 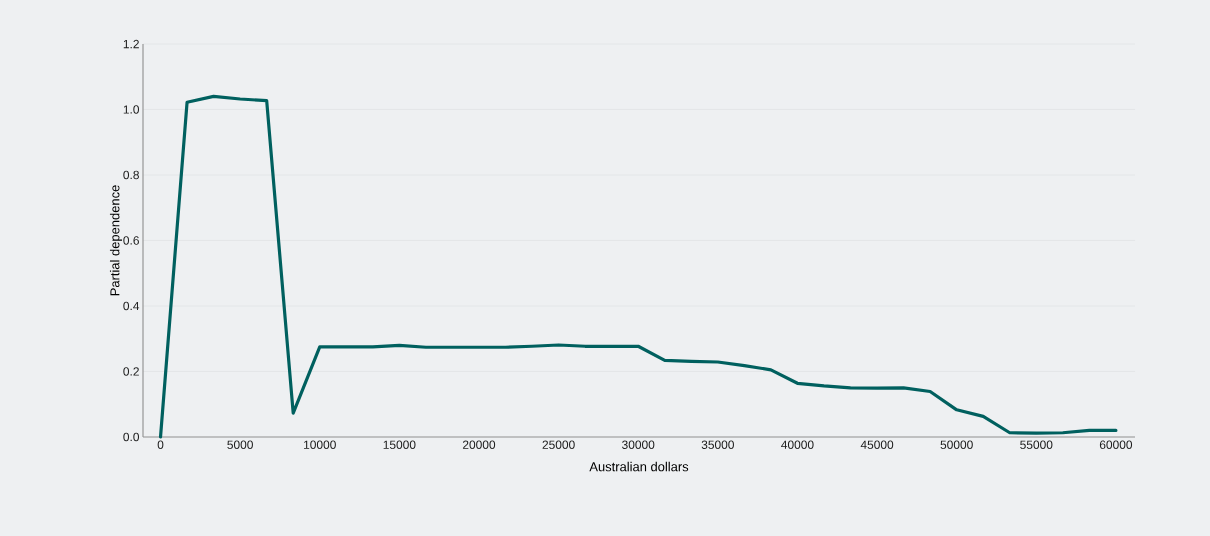 What do you see at coordinates (131, 437) in the screenshot?
I see `y-tick-label: 0.0` at bounding box center [131, 437].